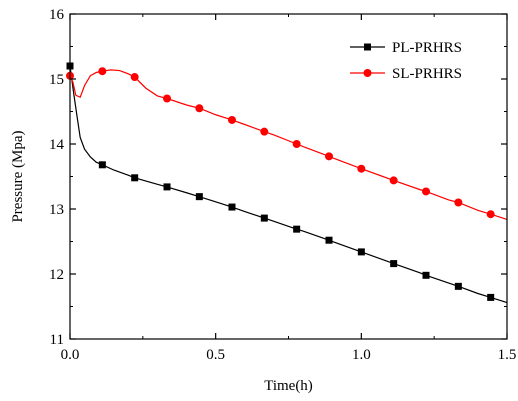 The image size is (518, 401). I want to click on legend-item-sl-prhrs: SL-PRHRS, so click(406, 74).